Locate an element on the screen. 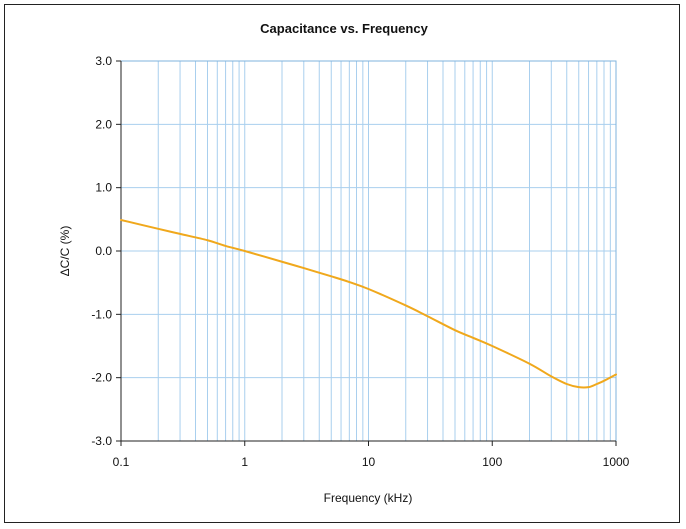 This screenshot has width=686, height=529. y-tick-label: 2.0 is located at coordinates (103, 124).